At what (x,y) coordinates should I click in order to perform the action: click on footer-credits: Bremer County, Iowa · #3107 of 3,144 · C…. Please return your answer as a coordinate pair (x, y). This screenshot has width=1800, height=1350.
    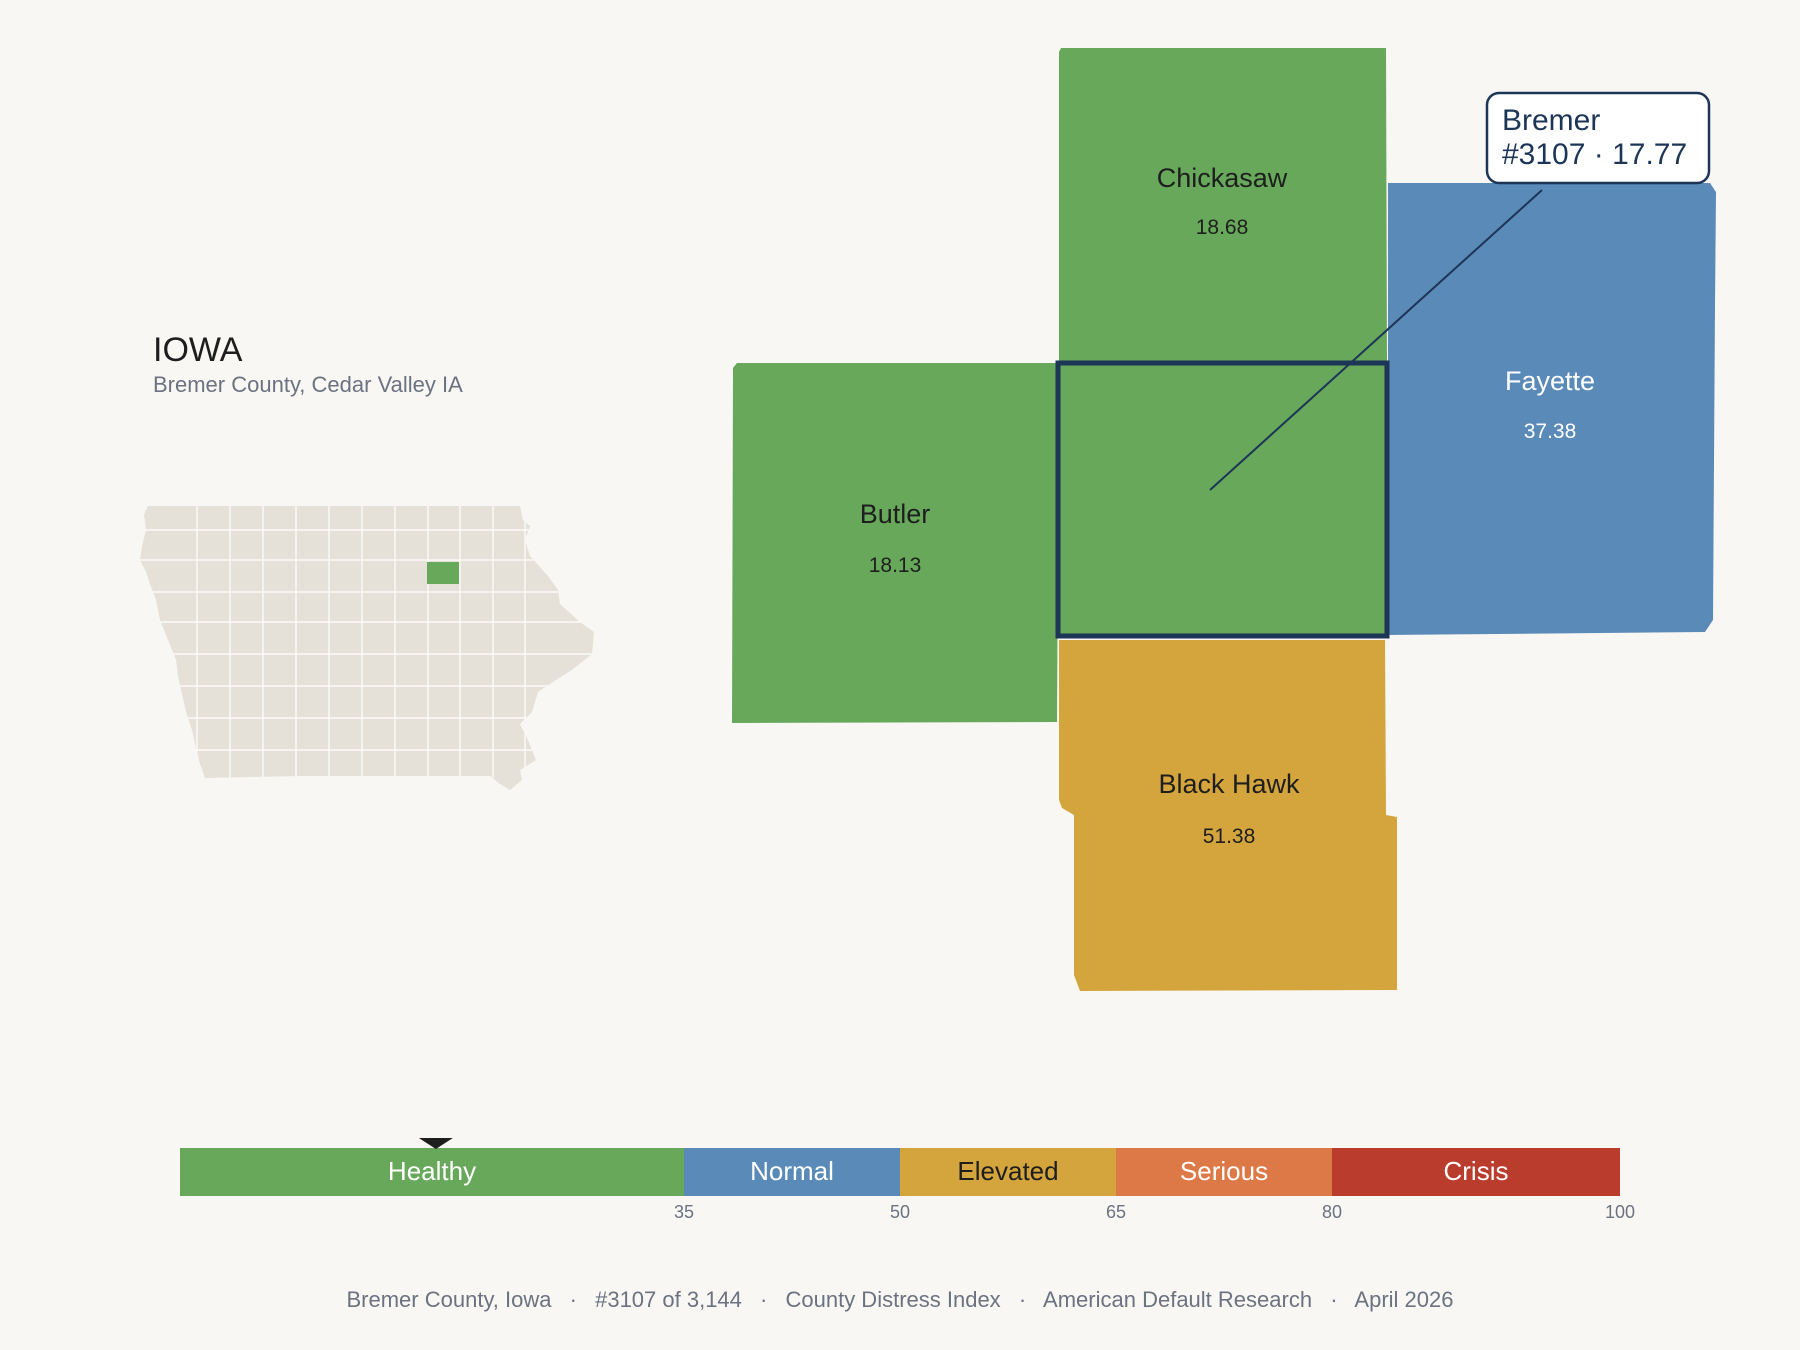
    Looking at the image, I should click on (900, 1299).